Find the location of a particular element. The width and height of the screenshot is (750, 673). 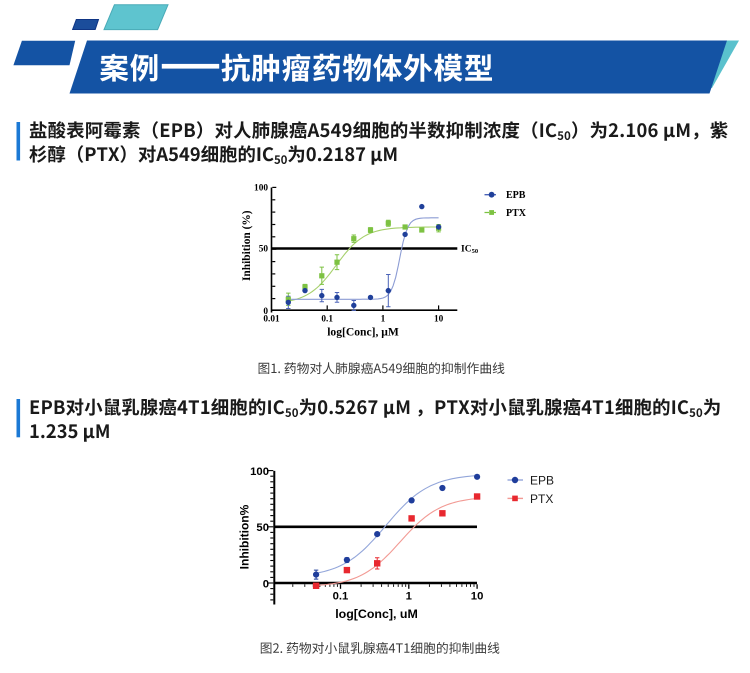

svg-text: Inhibition% is located at coordinates (245, 536).